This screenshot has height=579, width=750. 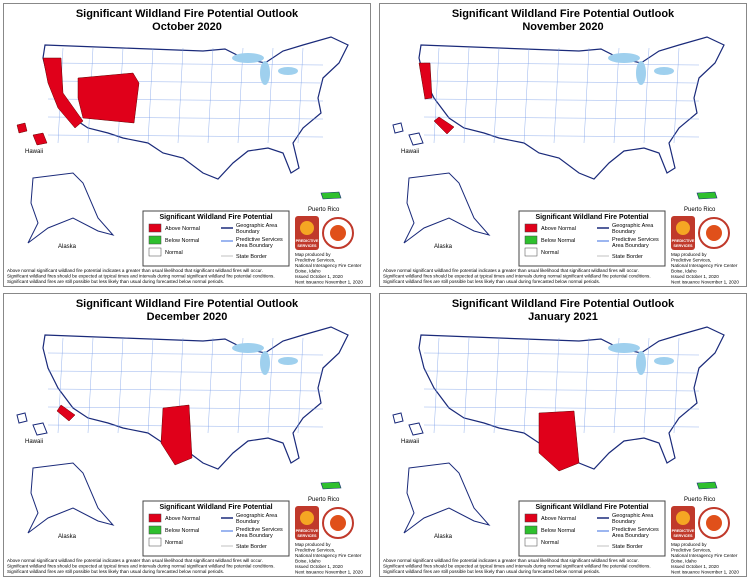 What do you see at coordinates (187, 27) in the screenshot?
I see `map-subtitle: October 2020` at bounding box center [187, 27].